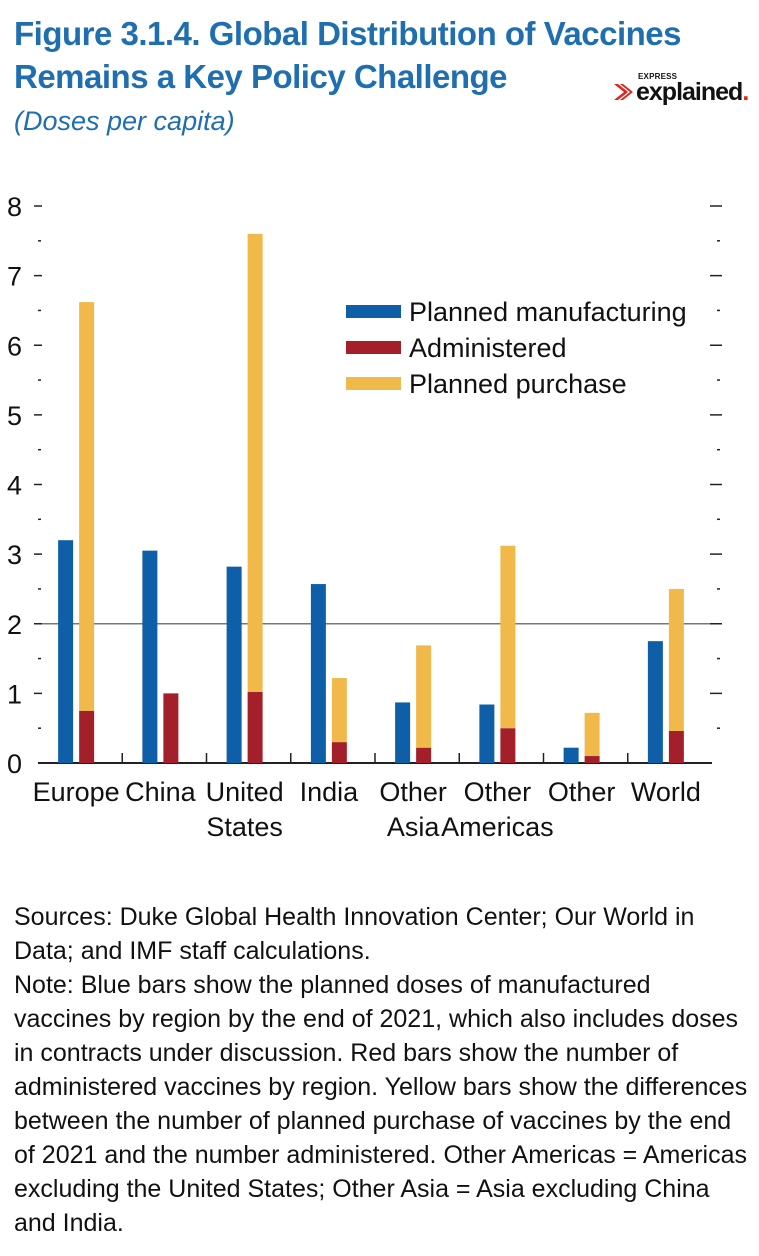  What do you see at coordinates (548, 312) in the screenshot?
I see `legend-label: Planned manufacturing` at bounding box center [548, 312].